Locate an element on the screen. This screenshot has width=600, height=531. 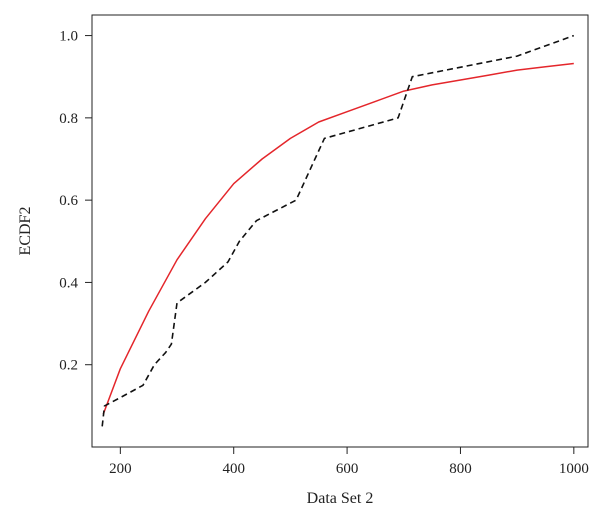
x-tick-label: 400 is located at coordinates (233, 469).